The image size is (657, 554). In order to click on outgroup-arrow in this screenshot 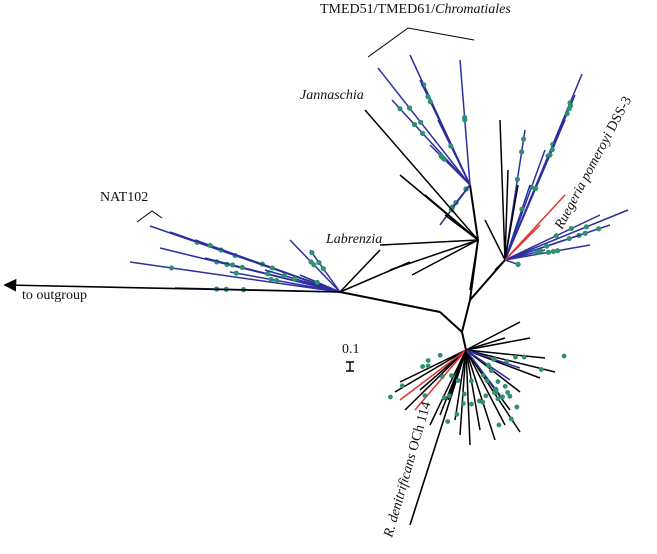, I will do `click(172, 285)`.